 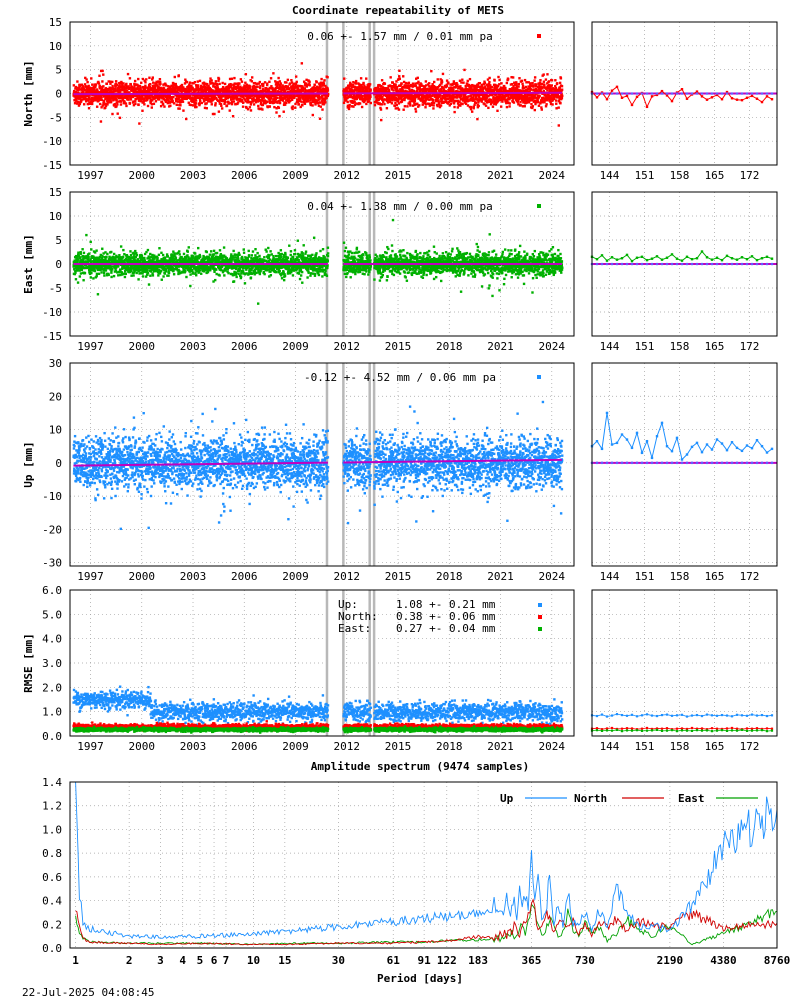 What do you see at coordinates (539, 36) in the screenshot?
I see `legend-marker` at bounding box center [539, 36].